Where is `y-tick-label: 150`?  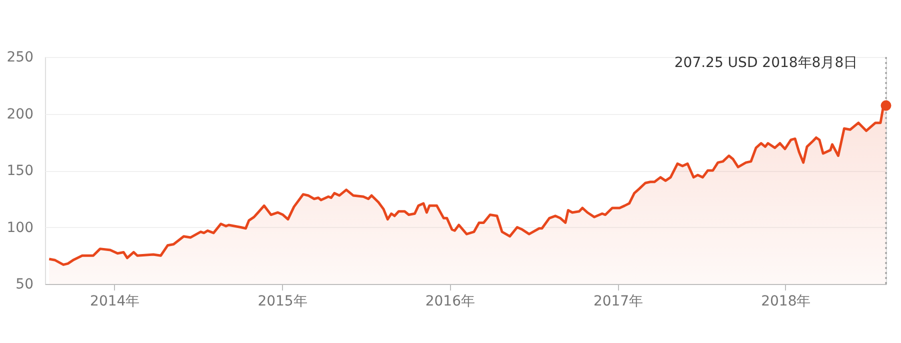 y-tick-label: 150 is located at coordinates (20, 171).